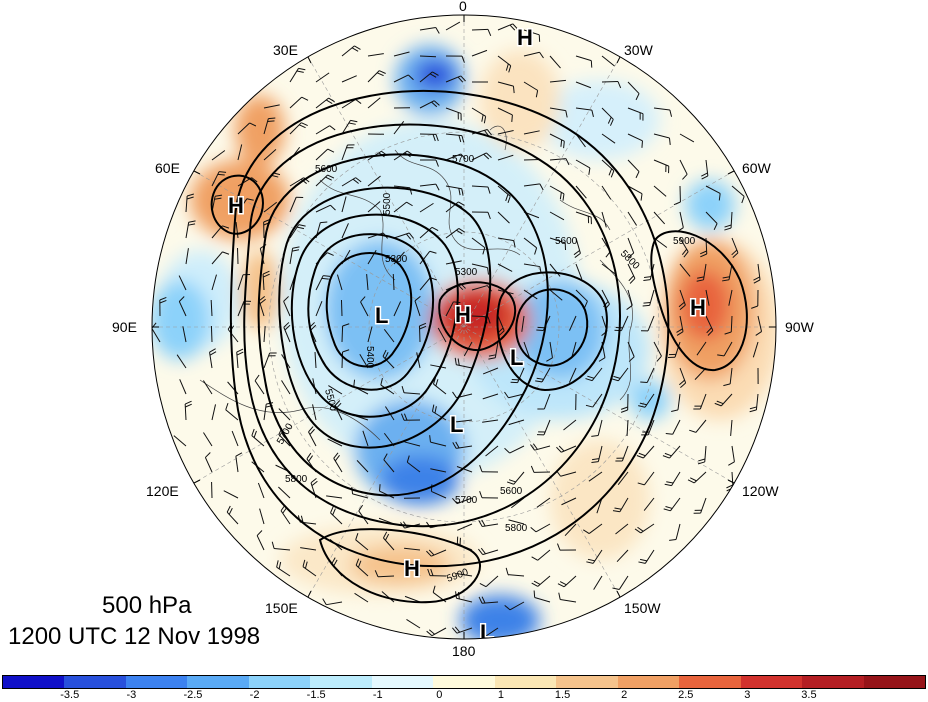 The height and width of the screenshot is (702, 928). What do you see at coordinates (134, 636) in the screenshot?
I see `map-title-time: 1200 UTC 12 Nov 1998` at bounding box center [134, 636].